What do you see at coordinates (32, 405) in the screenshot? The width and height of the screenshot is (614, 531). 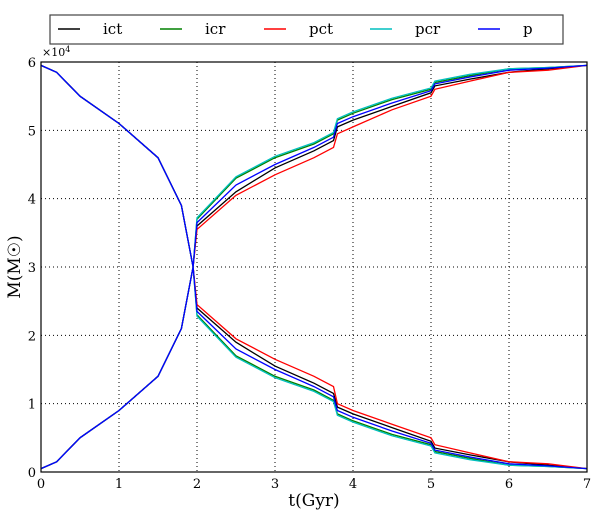 I see `y-tick-label: 1` at bounding box center [32, 405].